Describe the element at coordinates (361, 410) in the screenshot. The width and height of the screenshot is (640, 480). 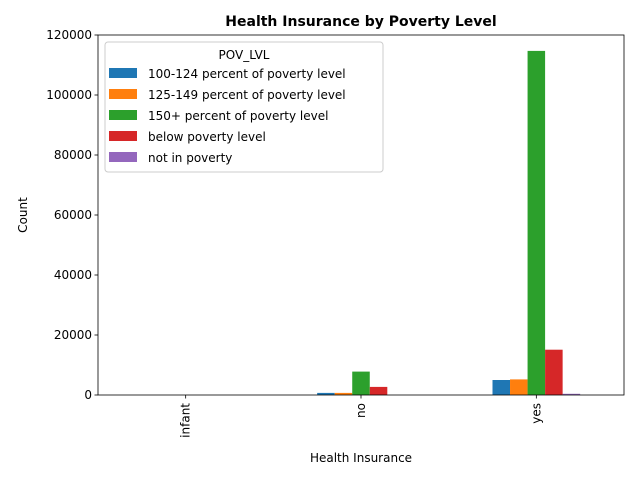
I see `x-tick-label: no` at that location.